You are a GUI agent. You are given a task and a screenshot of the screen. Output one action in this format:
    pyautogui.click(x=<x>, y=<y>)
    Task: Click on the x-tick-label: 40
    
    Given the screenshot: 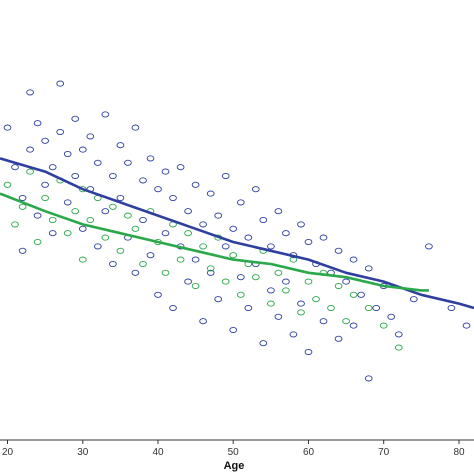 What is the action you would take?
    pyautogui.click(x=158, y=452)
    